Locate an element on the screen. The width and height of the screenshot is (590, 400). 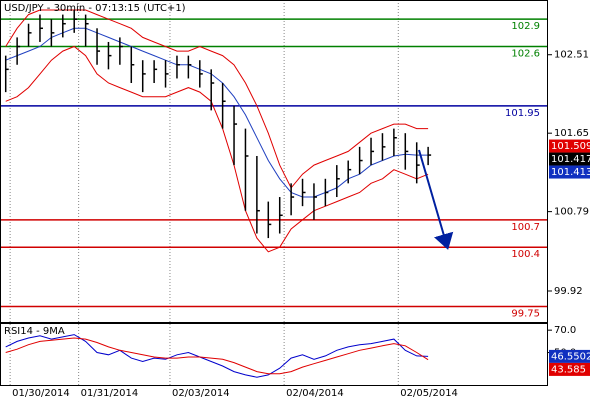
chart-title: USD/JPY - 30min - 07:13:15 (UTC+1) is located at coordinates (95, 8).